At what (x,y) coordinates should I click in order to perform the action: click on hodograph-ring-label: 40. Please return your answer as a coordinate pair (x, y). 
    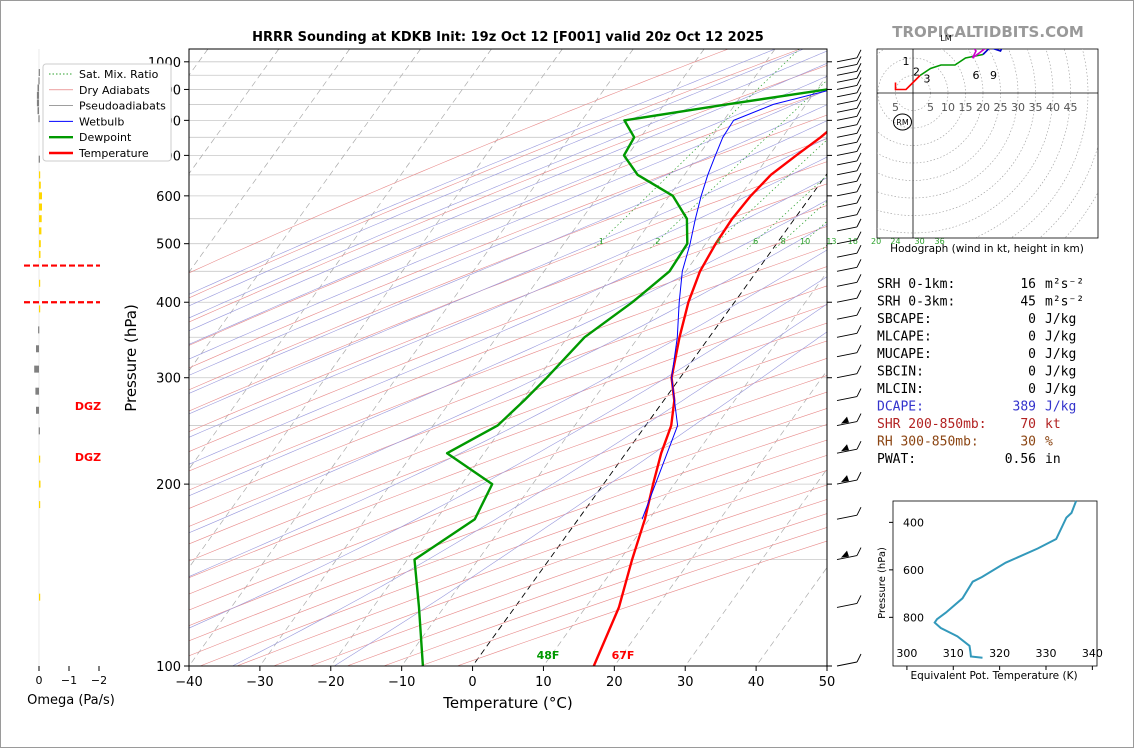
    Looking at the image, I should click on (1053, 107).